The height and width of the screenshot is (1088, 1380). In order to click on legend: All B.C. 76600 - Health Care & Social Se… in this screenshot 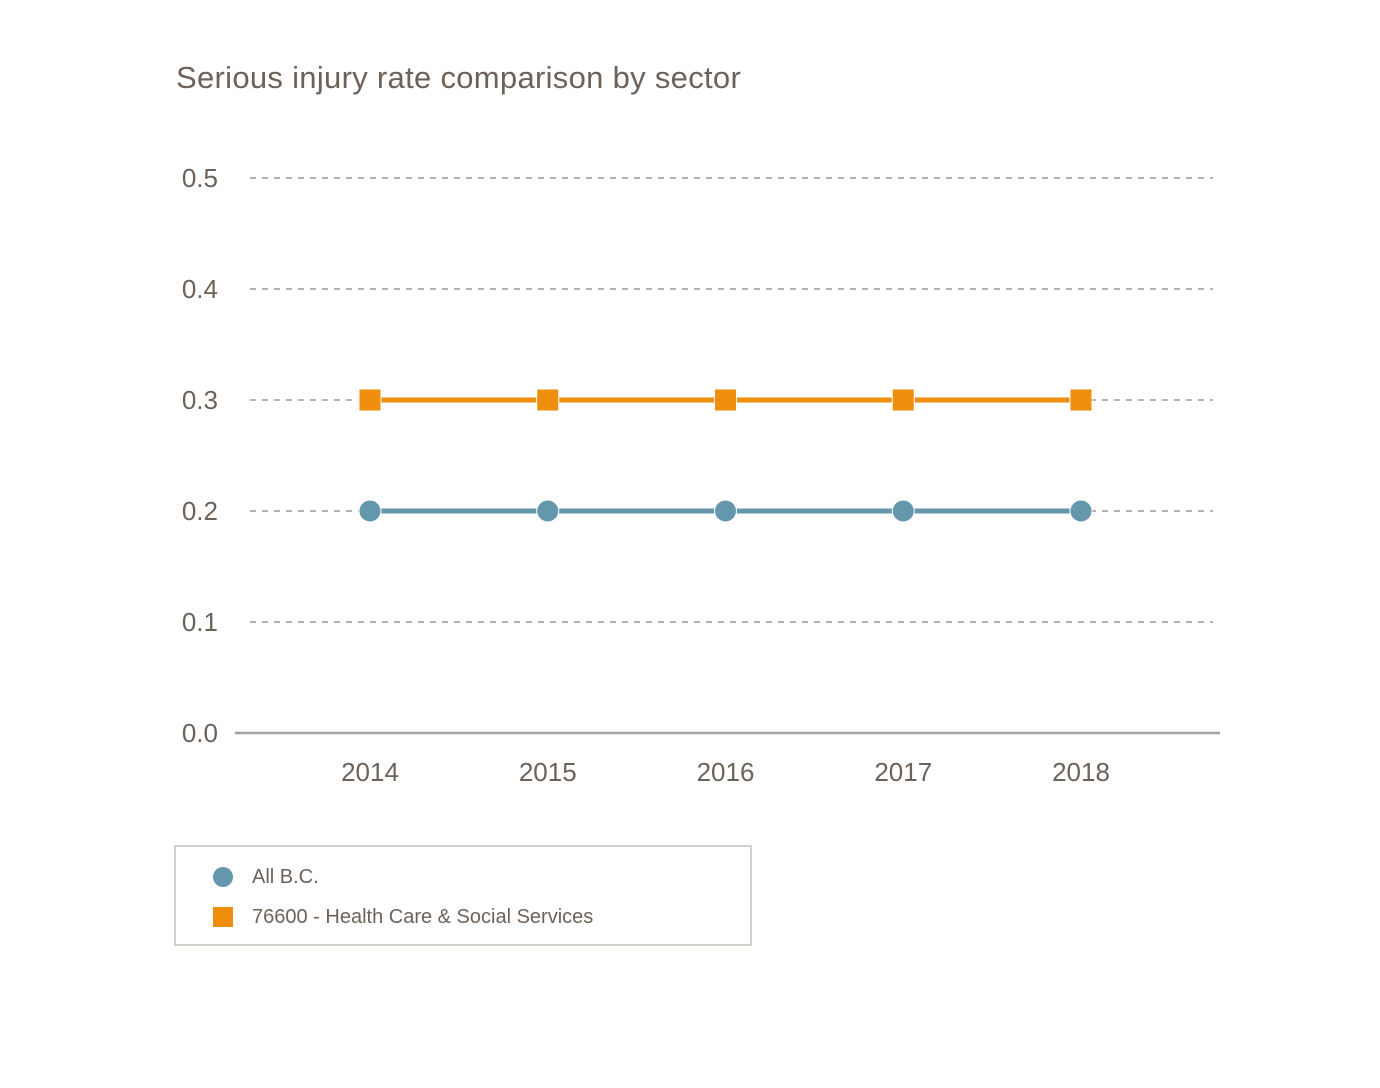, I will do `click(463, 895)`.